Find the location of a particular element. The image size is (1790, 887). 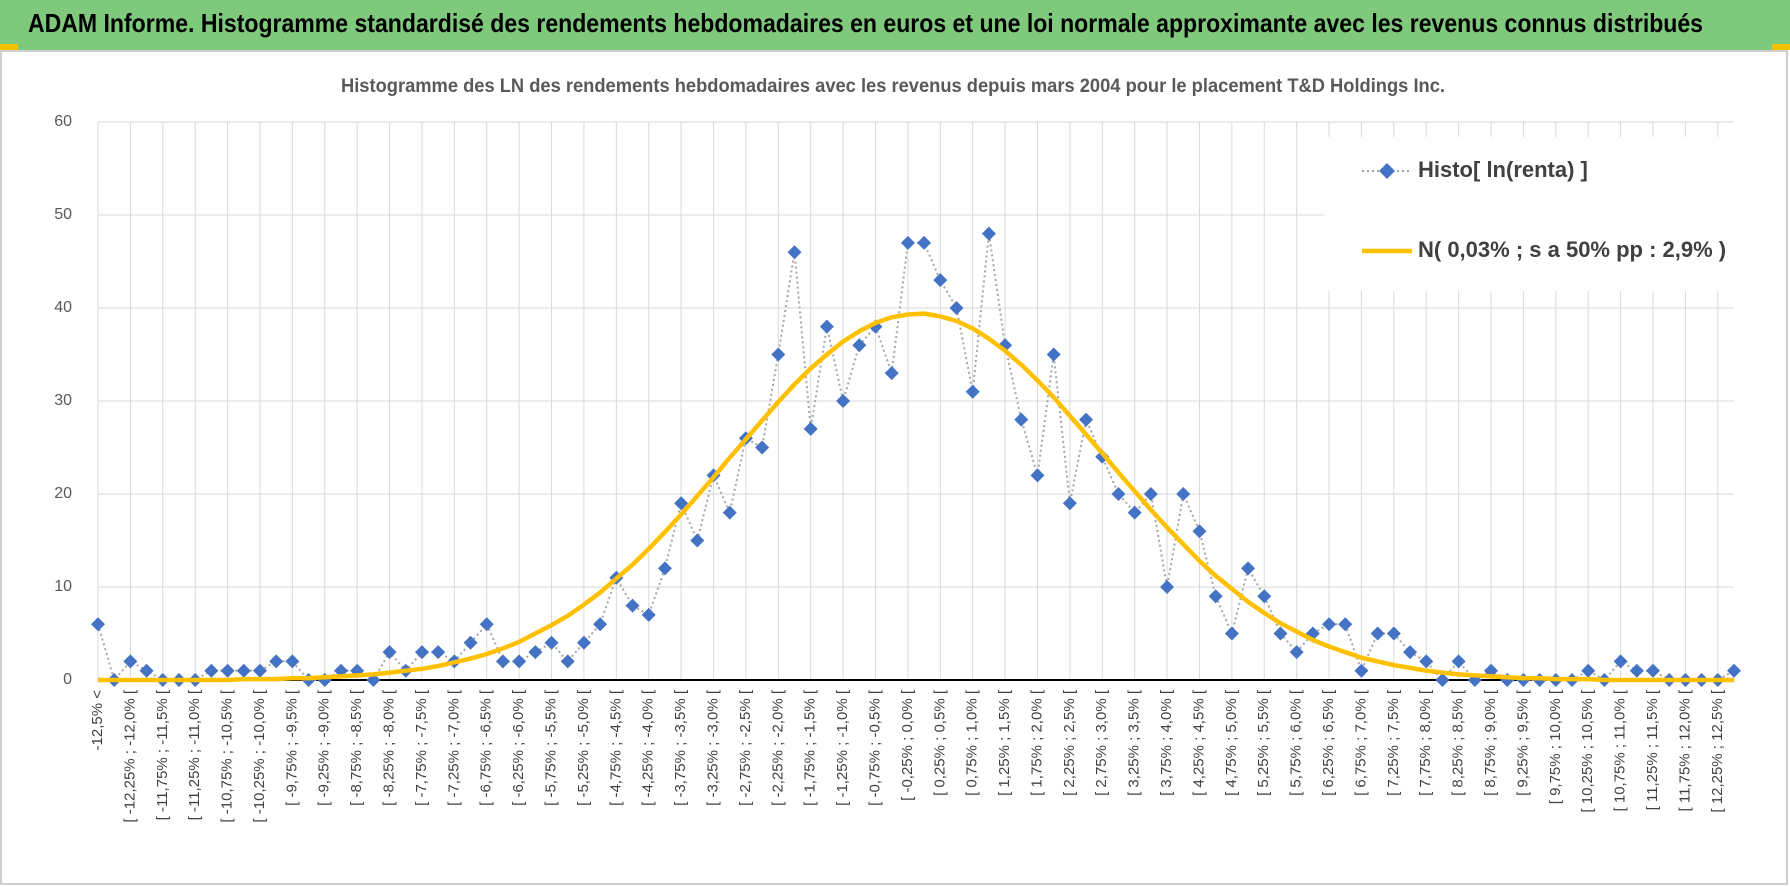

x-tick-label: [ -8,25% ; -8,0% [ is located at coordinates (389, 747).